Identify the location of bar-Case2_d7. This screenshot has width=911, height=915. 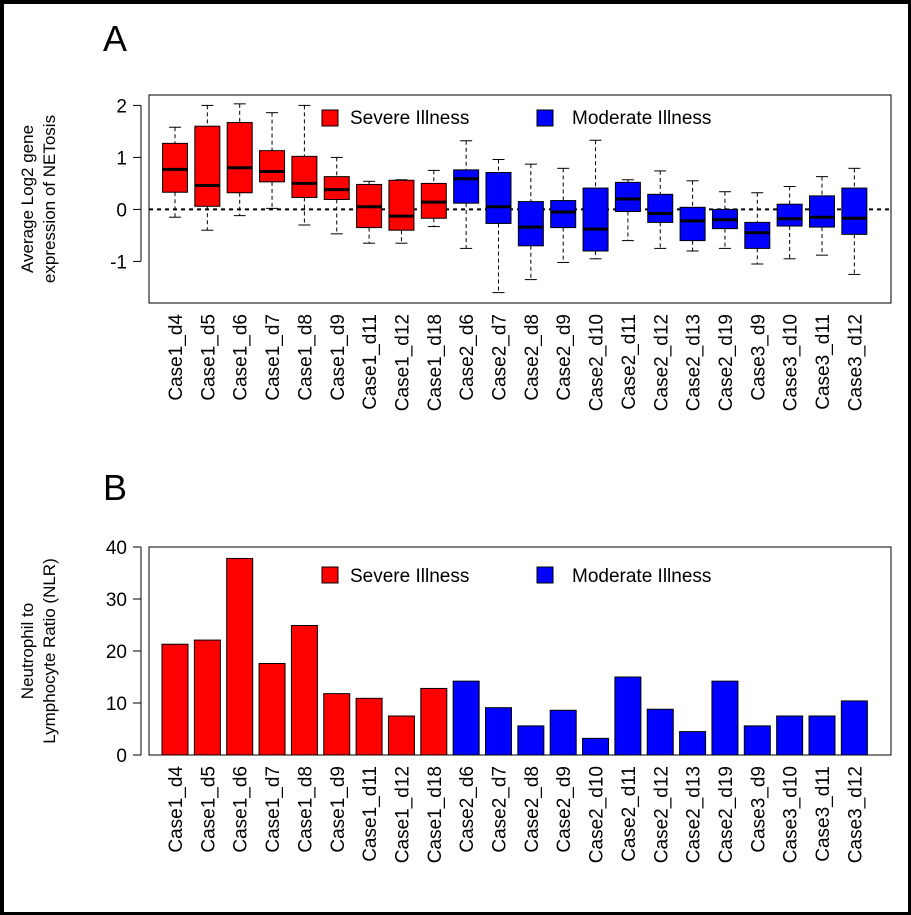
(498, 731).